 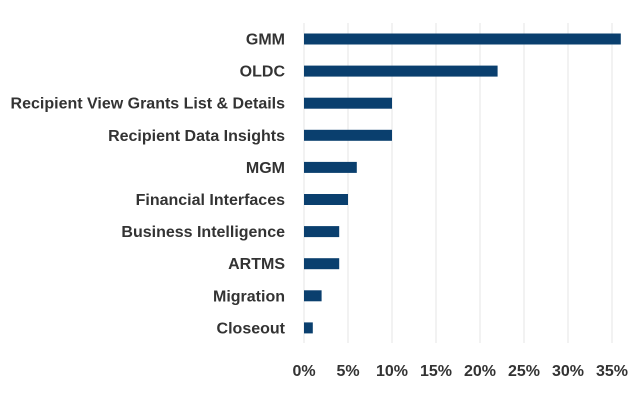 I want to click on category-label: MGM, so click(x=265, y=168).